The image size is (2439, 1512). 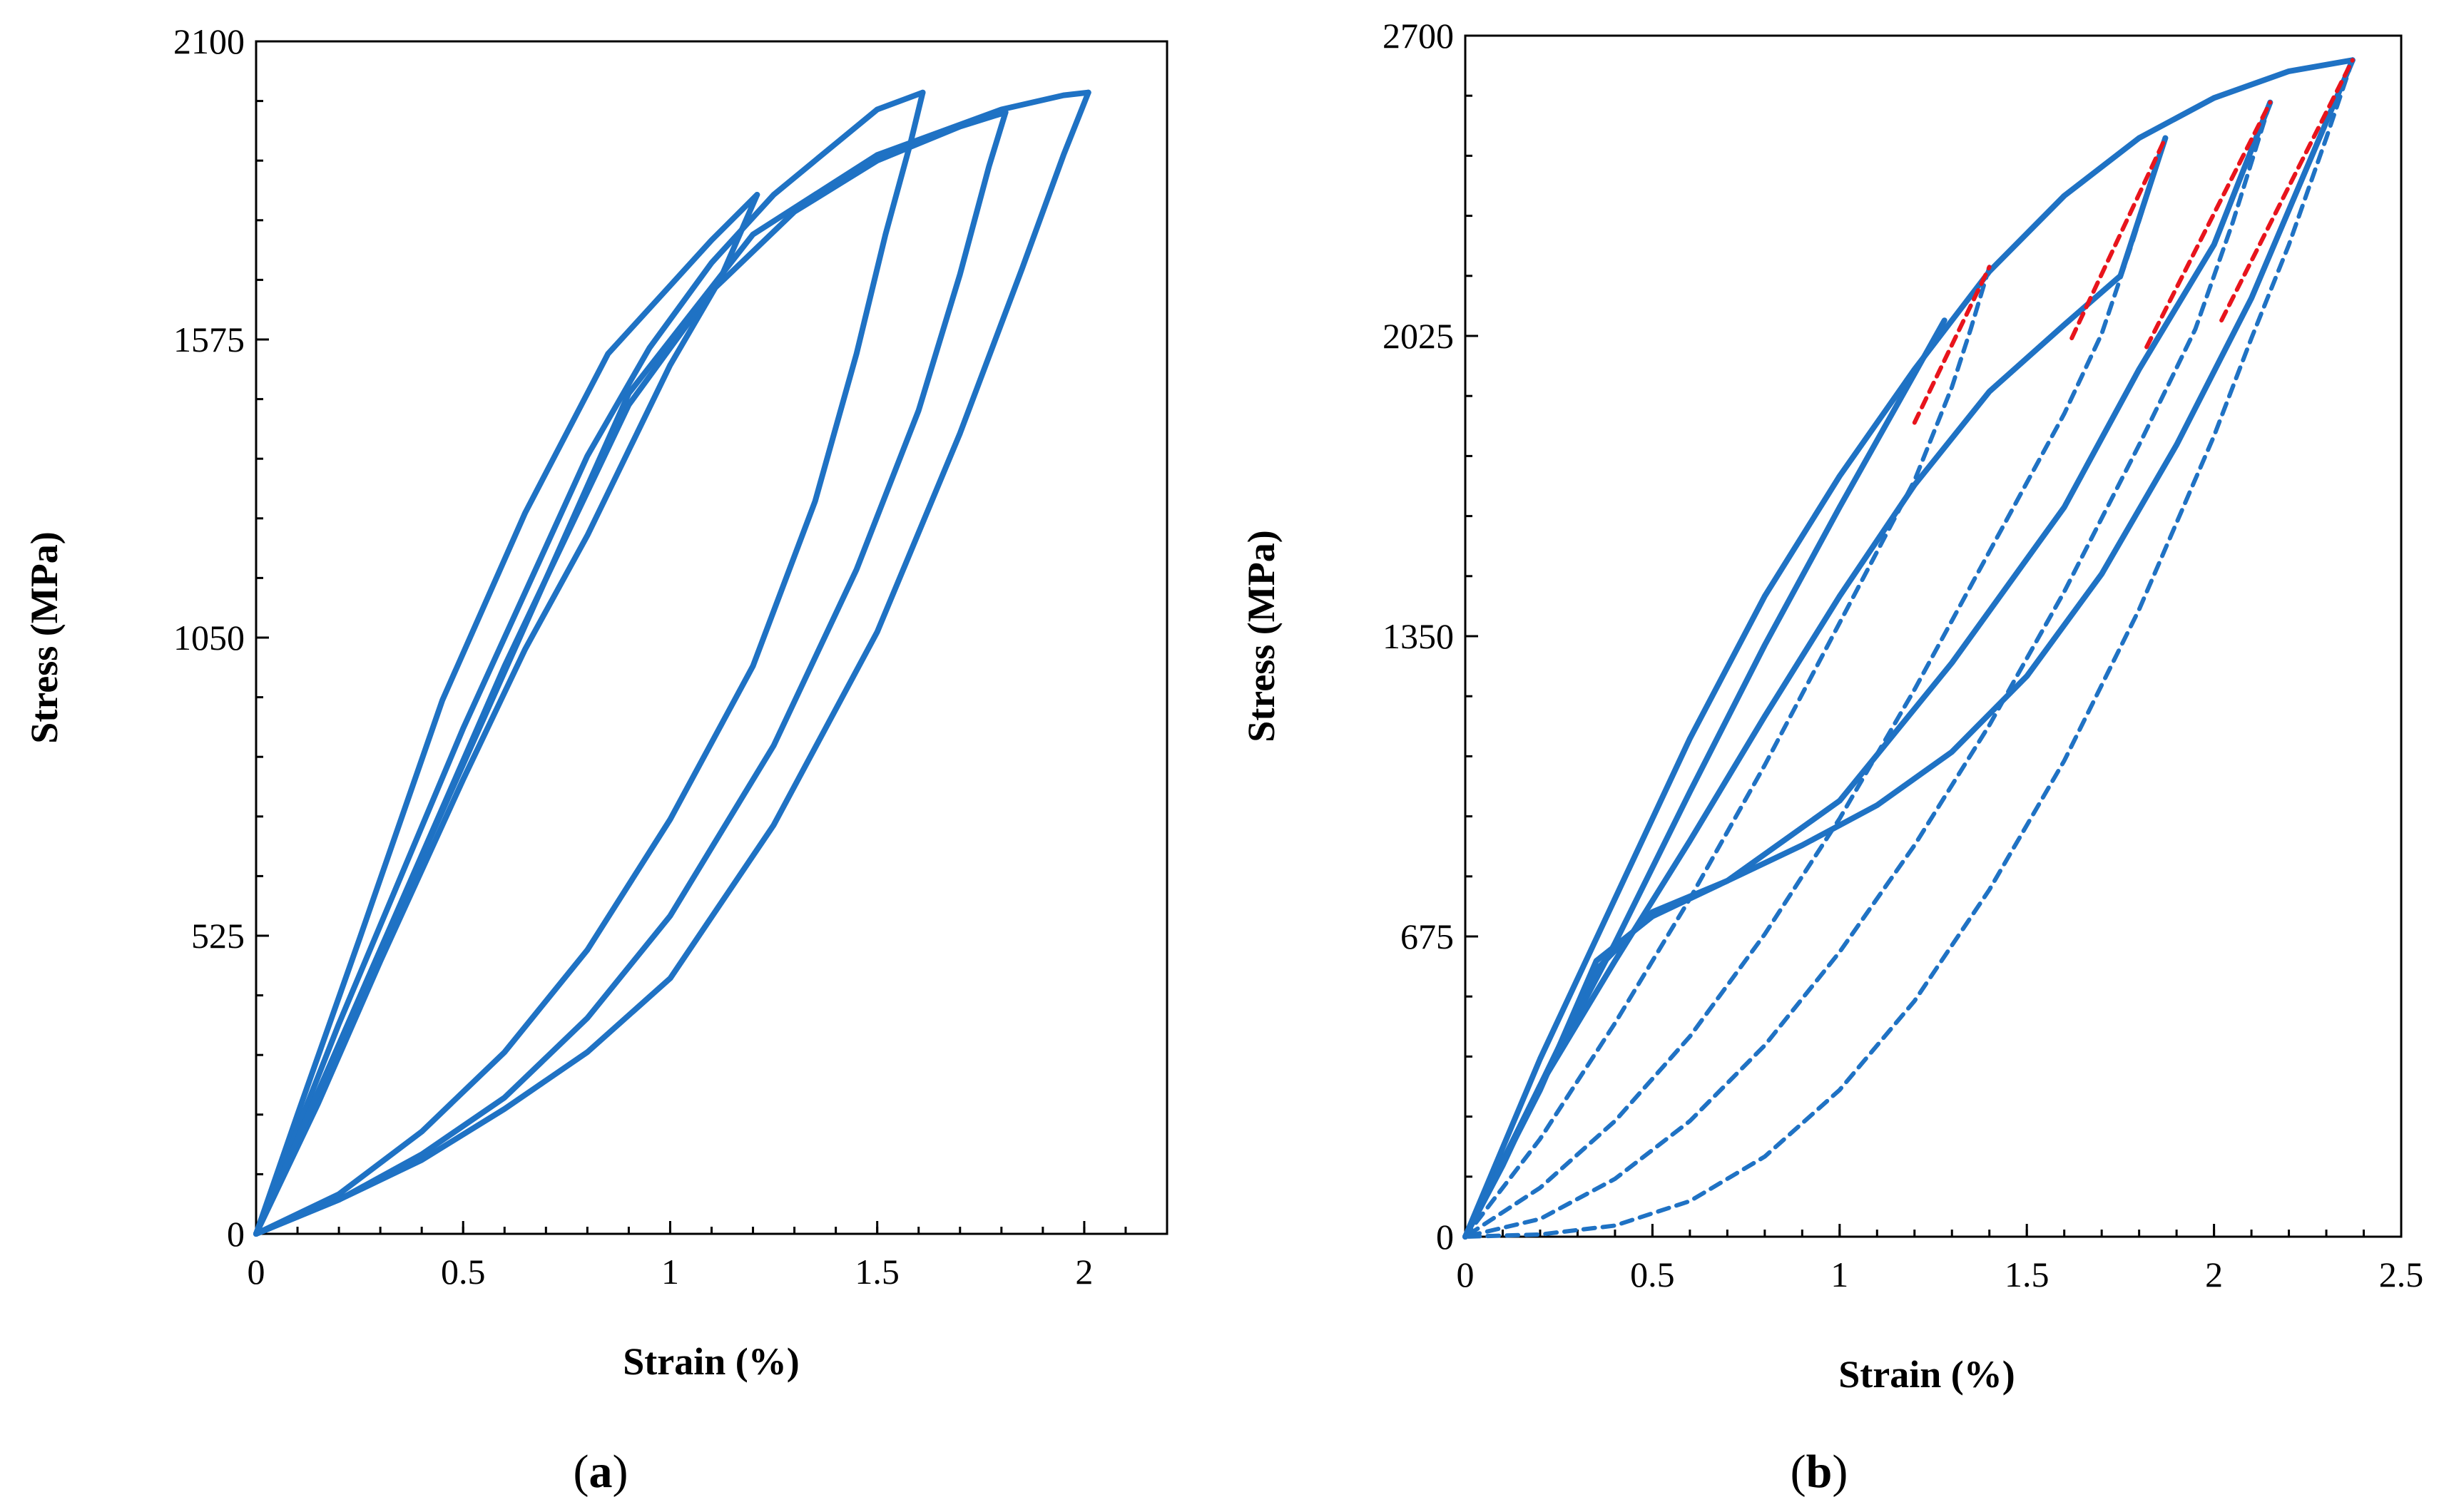 I want to click on x-tick-label-a-4: 2, so click(x=1084, y=1272).